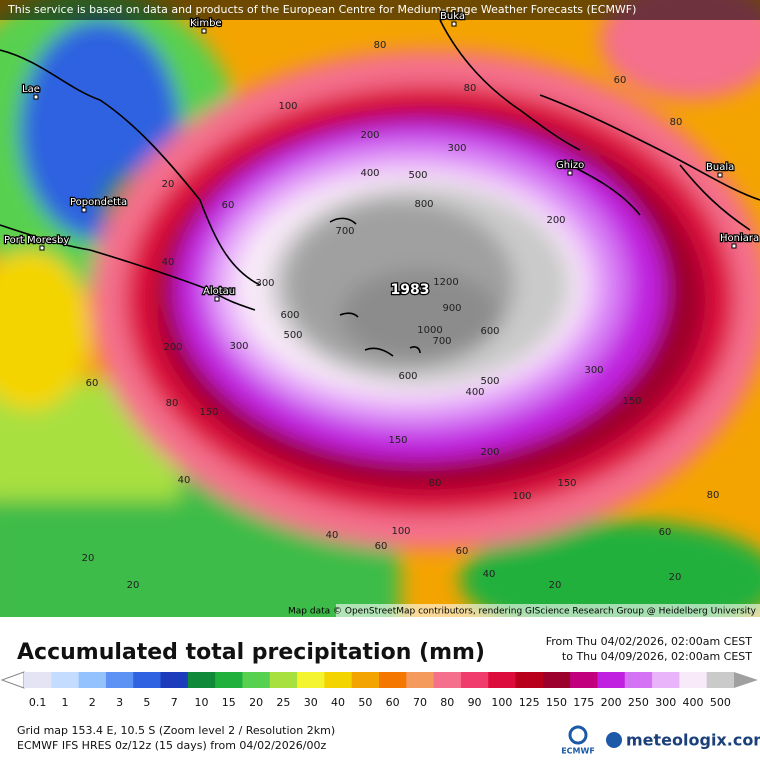 The image size is (760, 760). Describe the element at coordinates (611, 702) in the screenshot. I see `scale-label: 200` at that location.